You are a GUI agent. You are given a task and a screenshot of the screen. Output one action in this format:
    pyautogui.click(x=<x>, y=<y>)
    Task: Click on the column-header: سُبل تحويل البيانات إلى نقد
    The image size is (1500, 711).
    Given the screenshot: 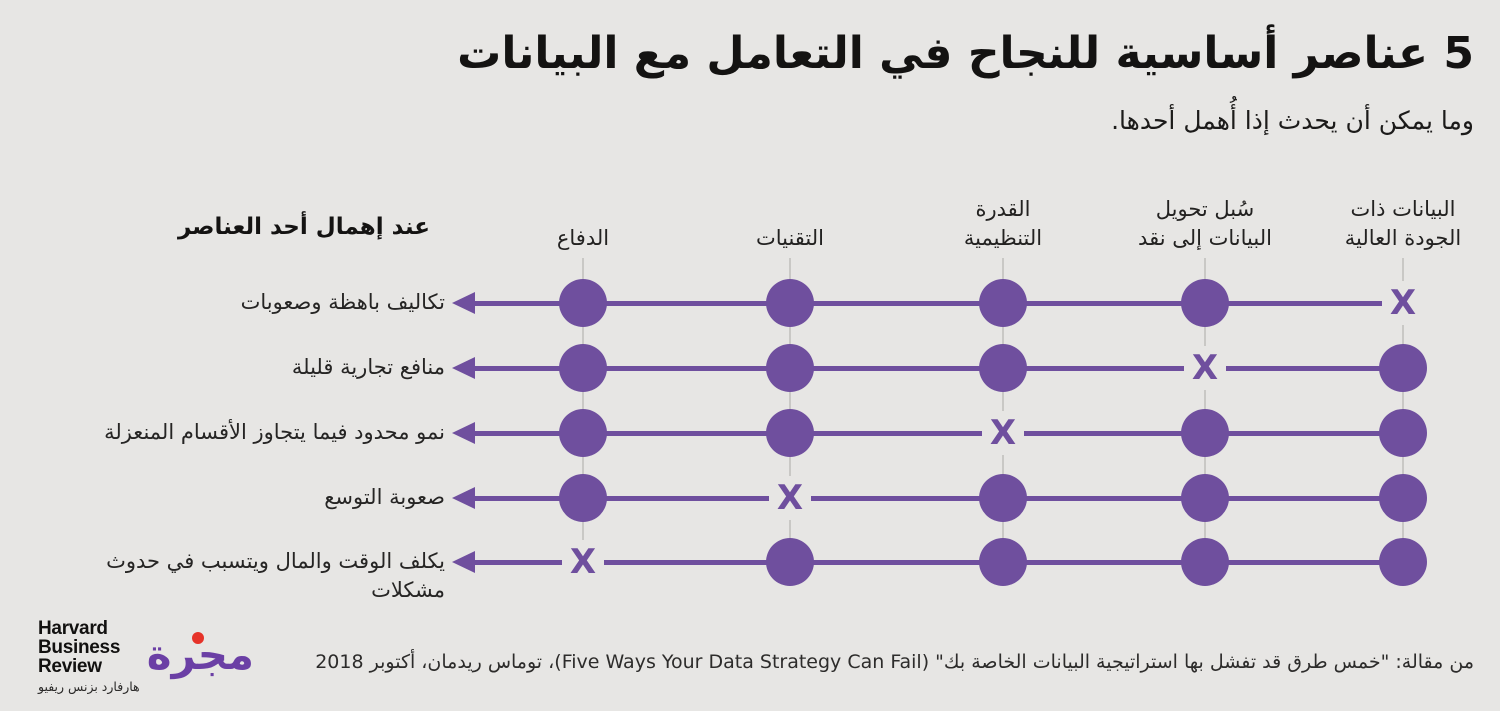 What is the action you would take?
    pyautogui.click(x=1205, y=223)
    